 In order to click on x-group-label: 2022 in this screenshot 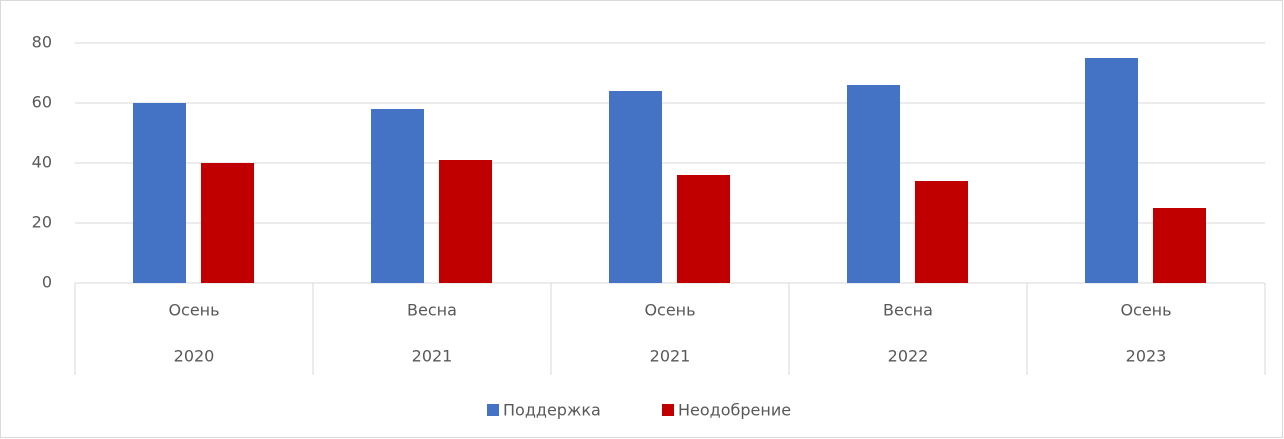, I will do `click(908, 356)`.